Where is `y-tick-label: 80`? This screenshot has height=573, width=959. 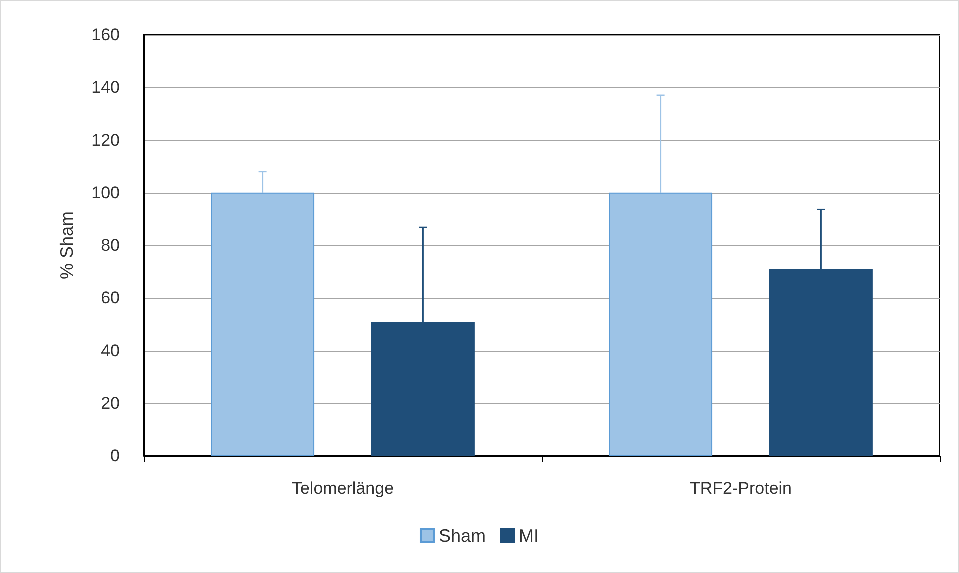 y-tick-label: 80 is located at coordinates (110, 245).